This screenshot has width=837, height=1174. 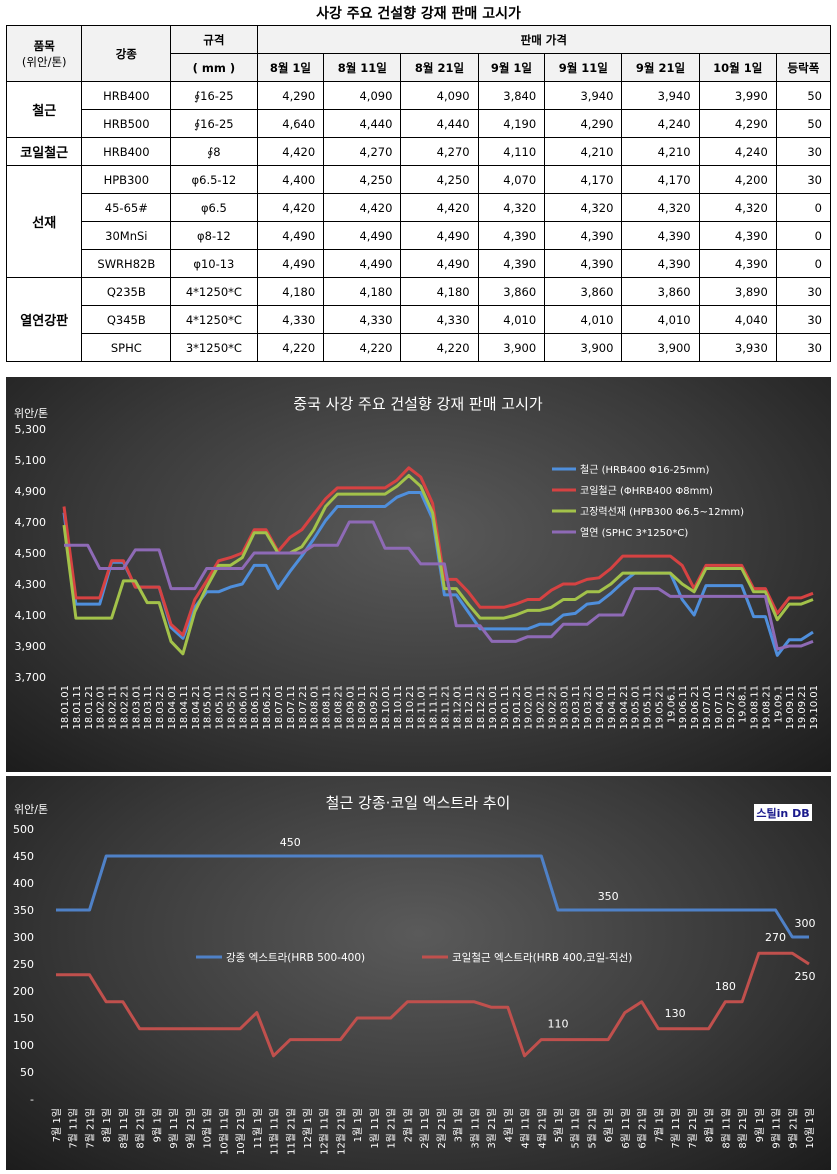 What do you see at coordinates (31, 615) in the screenshot?
I see `y-tick-label: 4,100` at bounding box center [31, 615].